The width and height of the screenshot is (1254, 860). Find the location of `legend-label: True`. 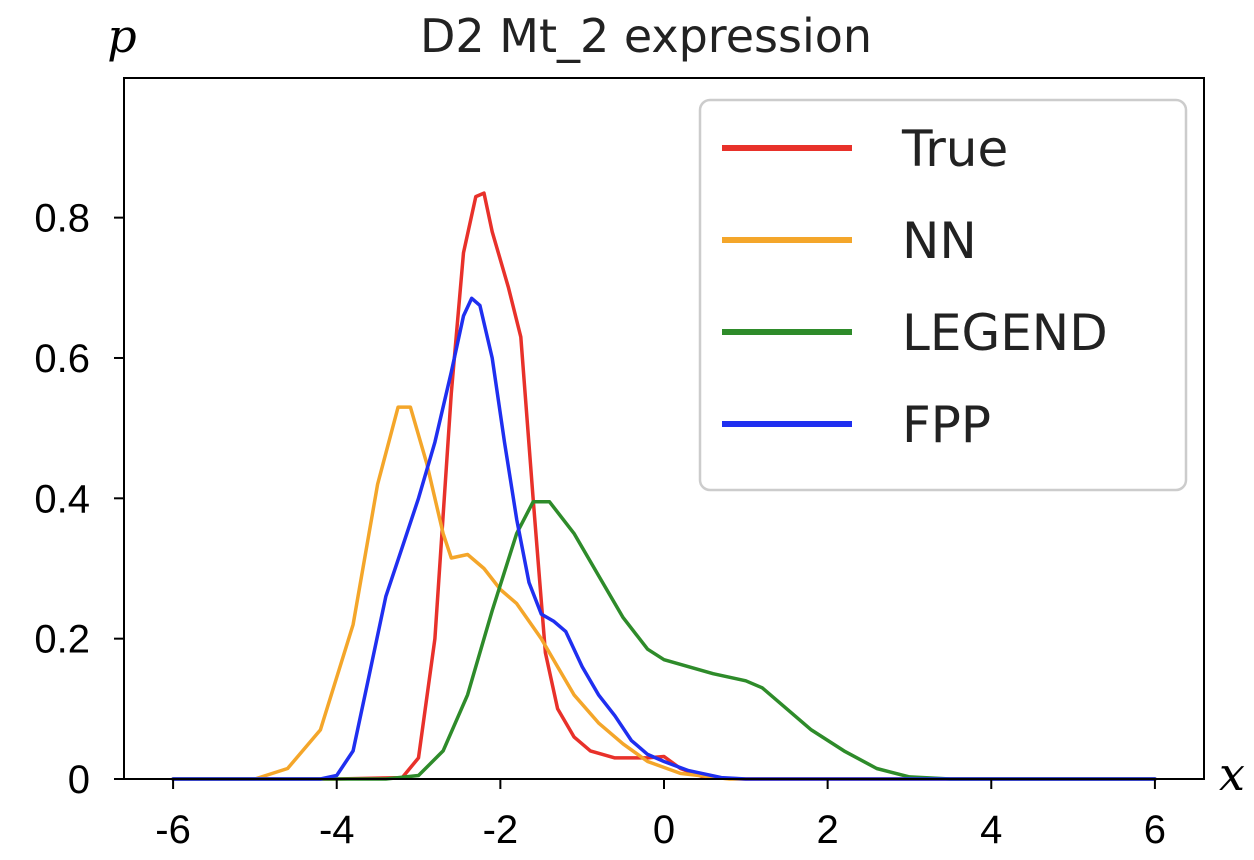

legend-label: True is located at coordinates (954, 149).